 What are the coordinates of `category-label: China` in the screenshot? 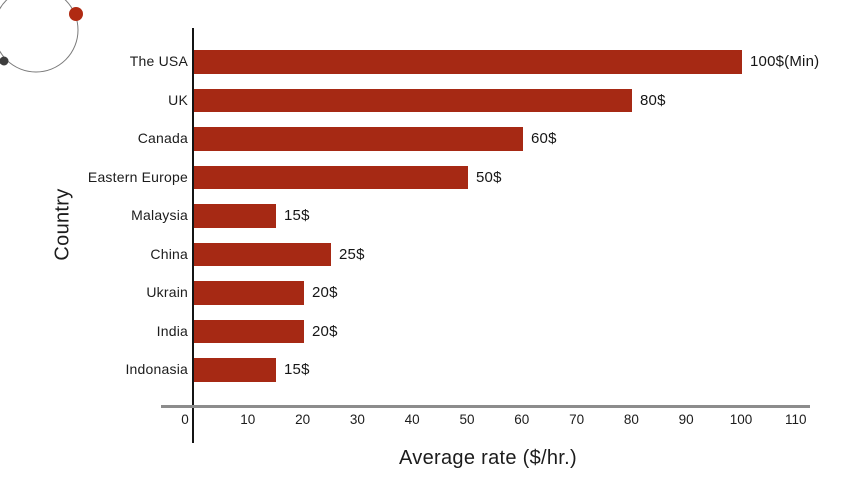 It's located at (169, 253).